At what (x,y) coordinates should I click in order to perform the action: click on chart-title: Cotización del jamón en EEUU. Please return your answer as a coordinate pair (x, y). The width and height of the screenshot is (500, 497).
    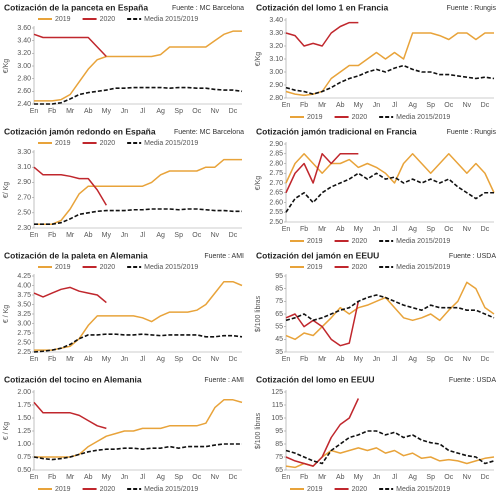
    Looking at the image, I should click on (317, 255).